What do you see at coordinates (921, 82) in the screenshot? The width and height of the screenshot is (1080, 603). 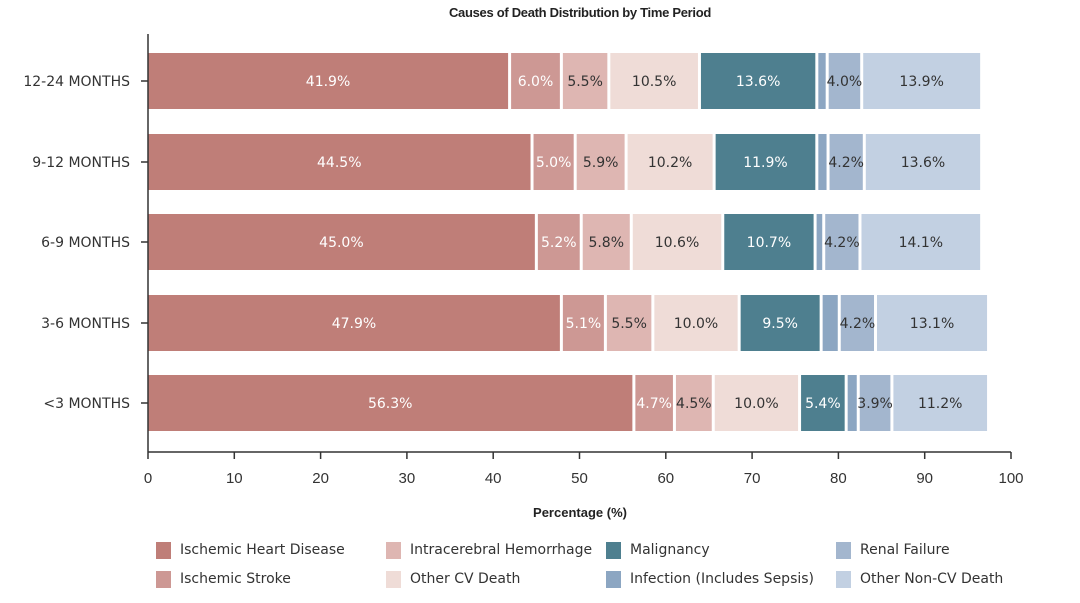 I see `data-label: 13.9%` at bounding box center [921, 82].